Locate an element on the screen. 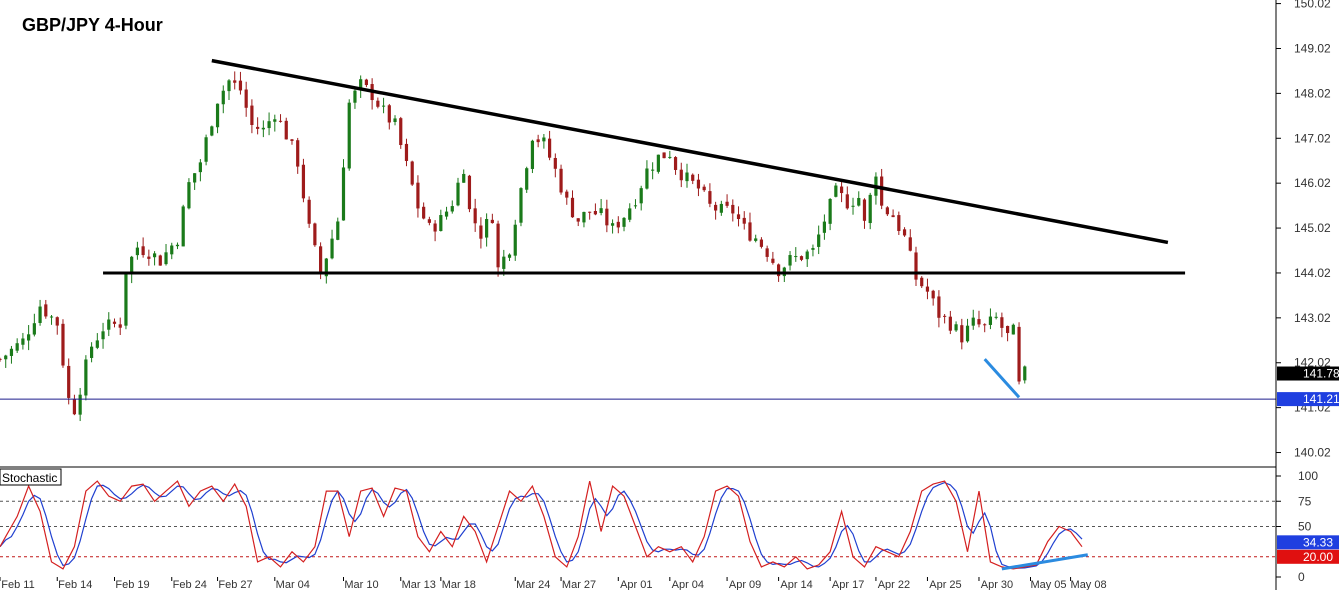 This screenshot has width=1339, height=590. date-tick-label: Feb 24 is located at coordinates (190, 584).